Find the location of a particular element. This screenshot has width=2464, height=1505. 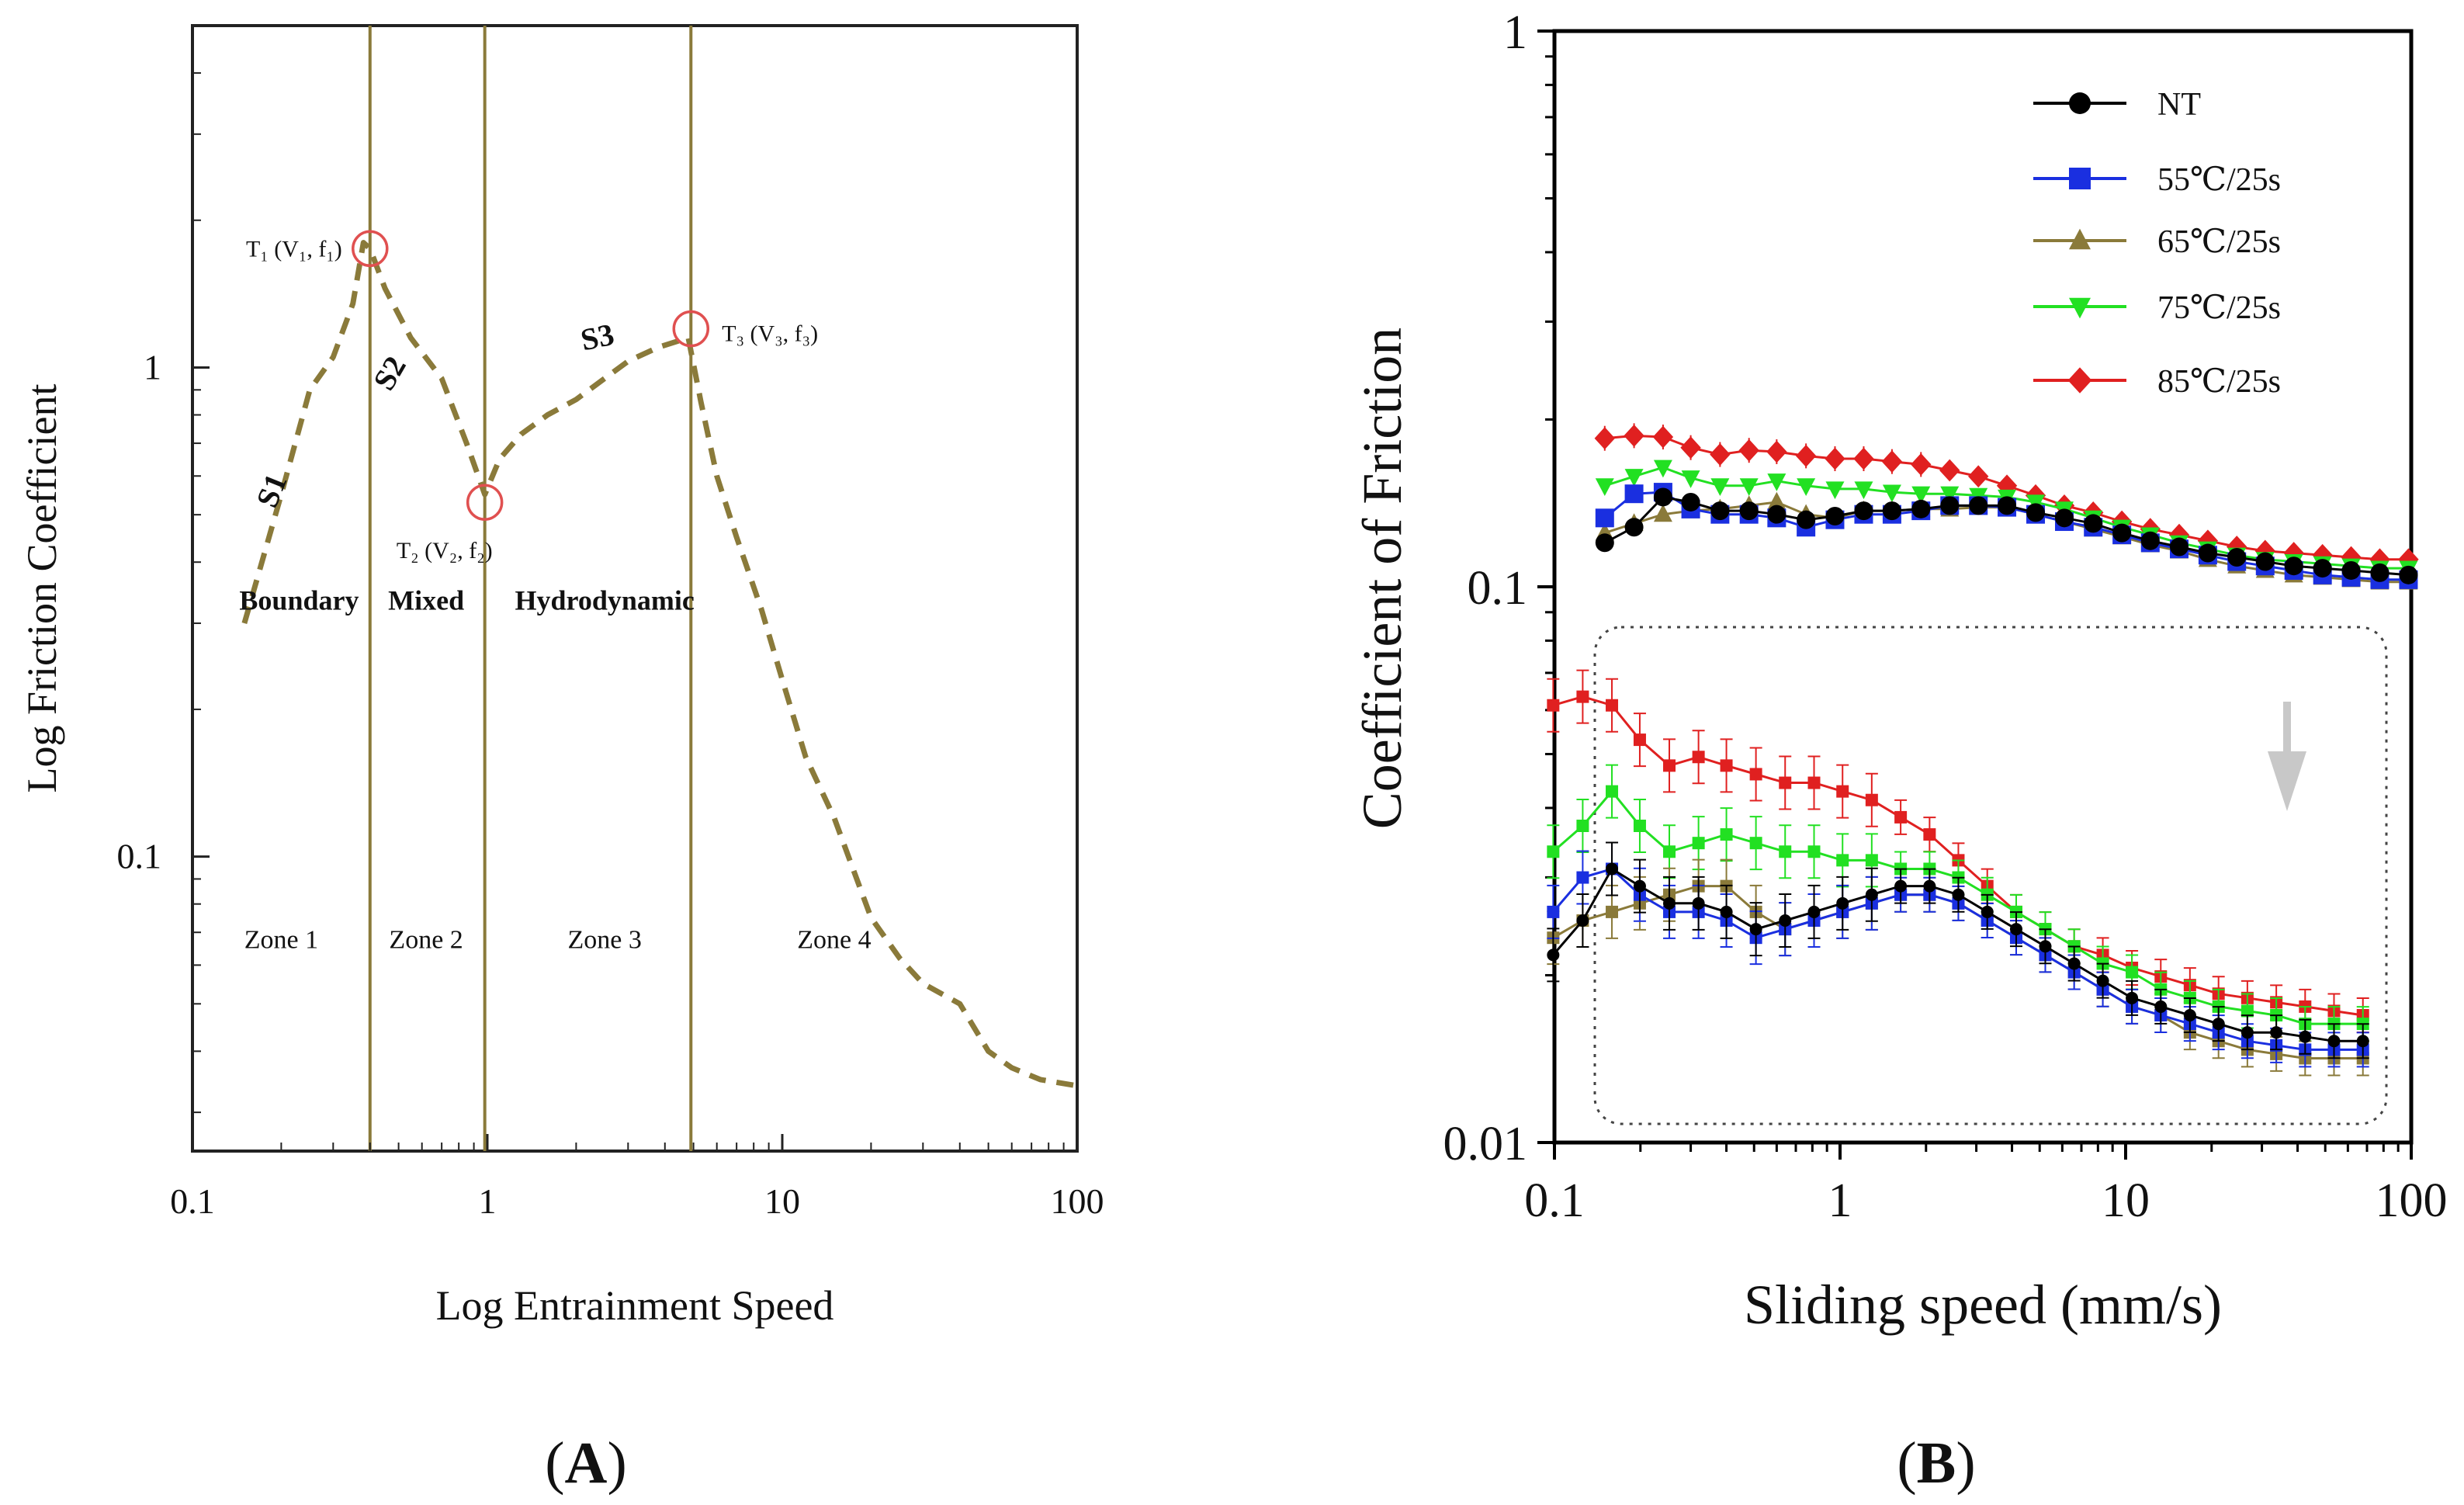

down-arrow-icon is located at coordinates (2287, 757).